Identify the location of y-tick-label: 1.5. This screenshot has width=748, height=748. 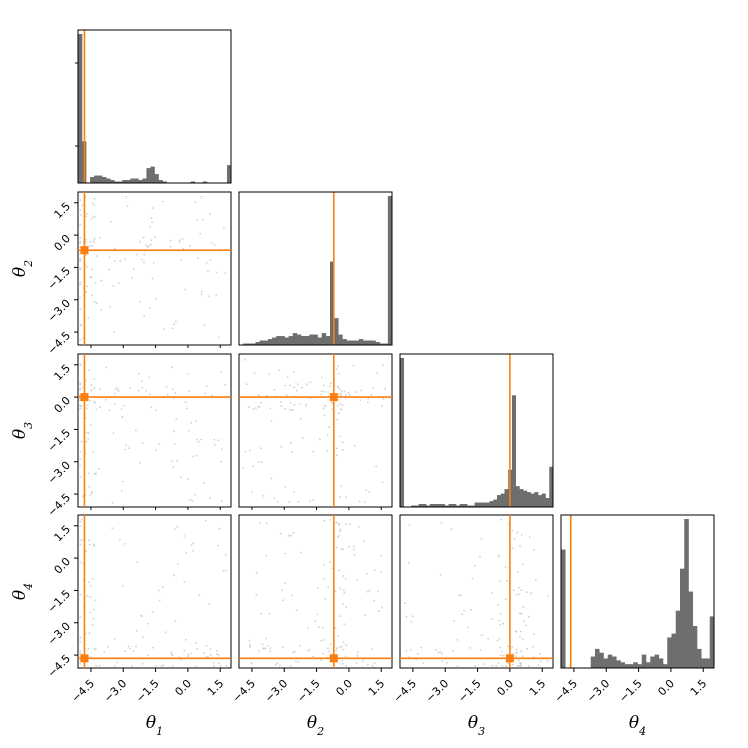
(63, 534).